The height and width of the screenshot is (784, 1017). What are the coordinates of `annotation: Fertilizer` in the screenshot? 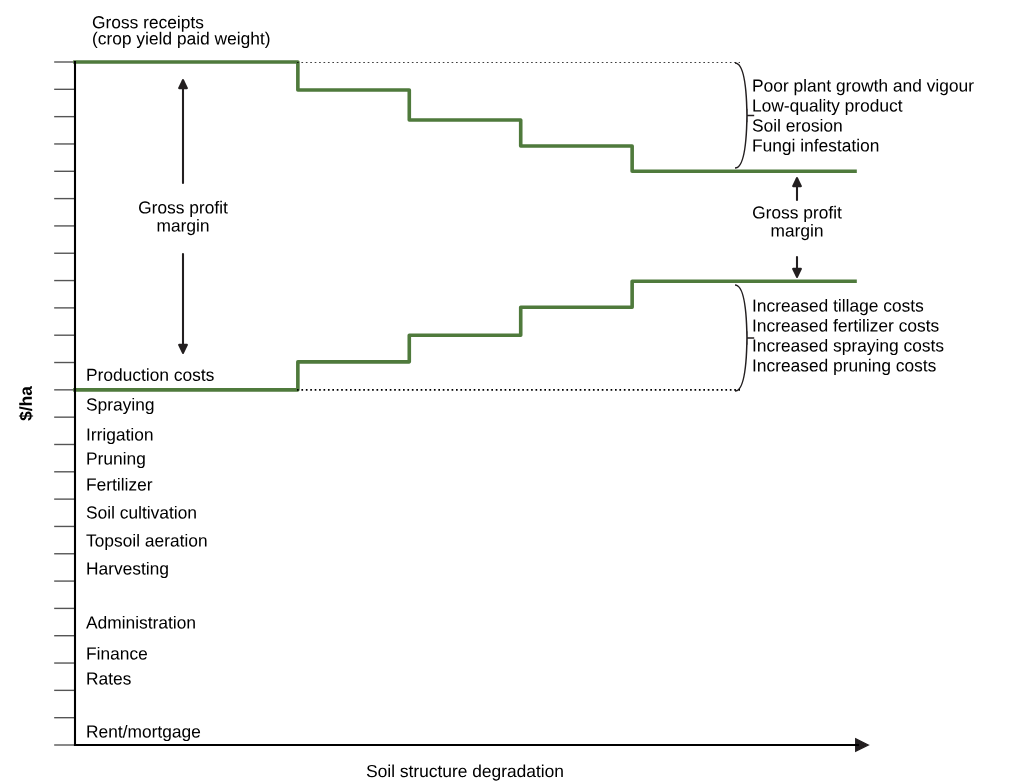 It's located at (120, 484).